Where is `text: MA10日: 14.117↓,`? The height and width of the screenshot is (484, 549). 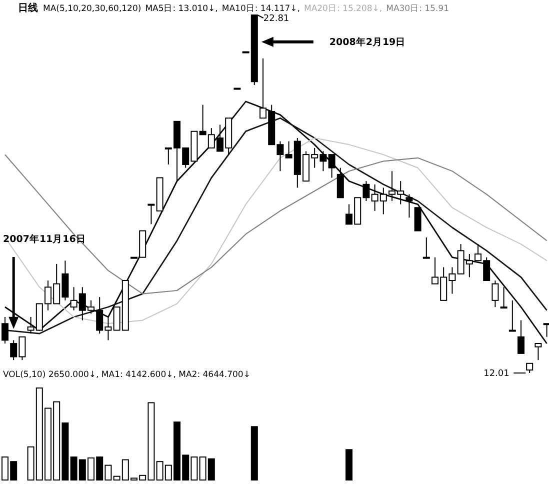
text: MA10日: 14.117↓, is located at coordinates (261, 9).